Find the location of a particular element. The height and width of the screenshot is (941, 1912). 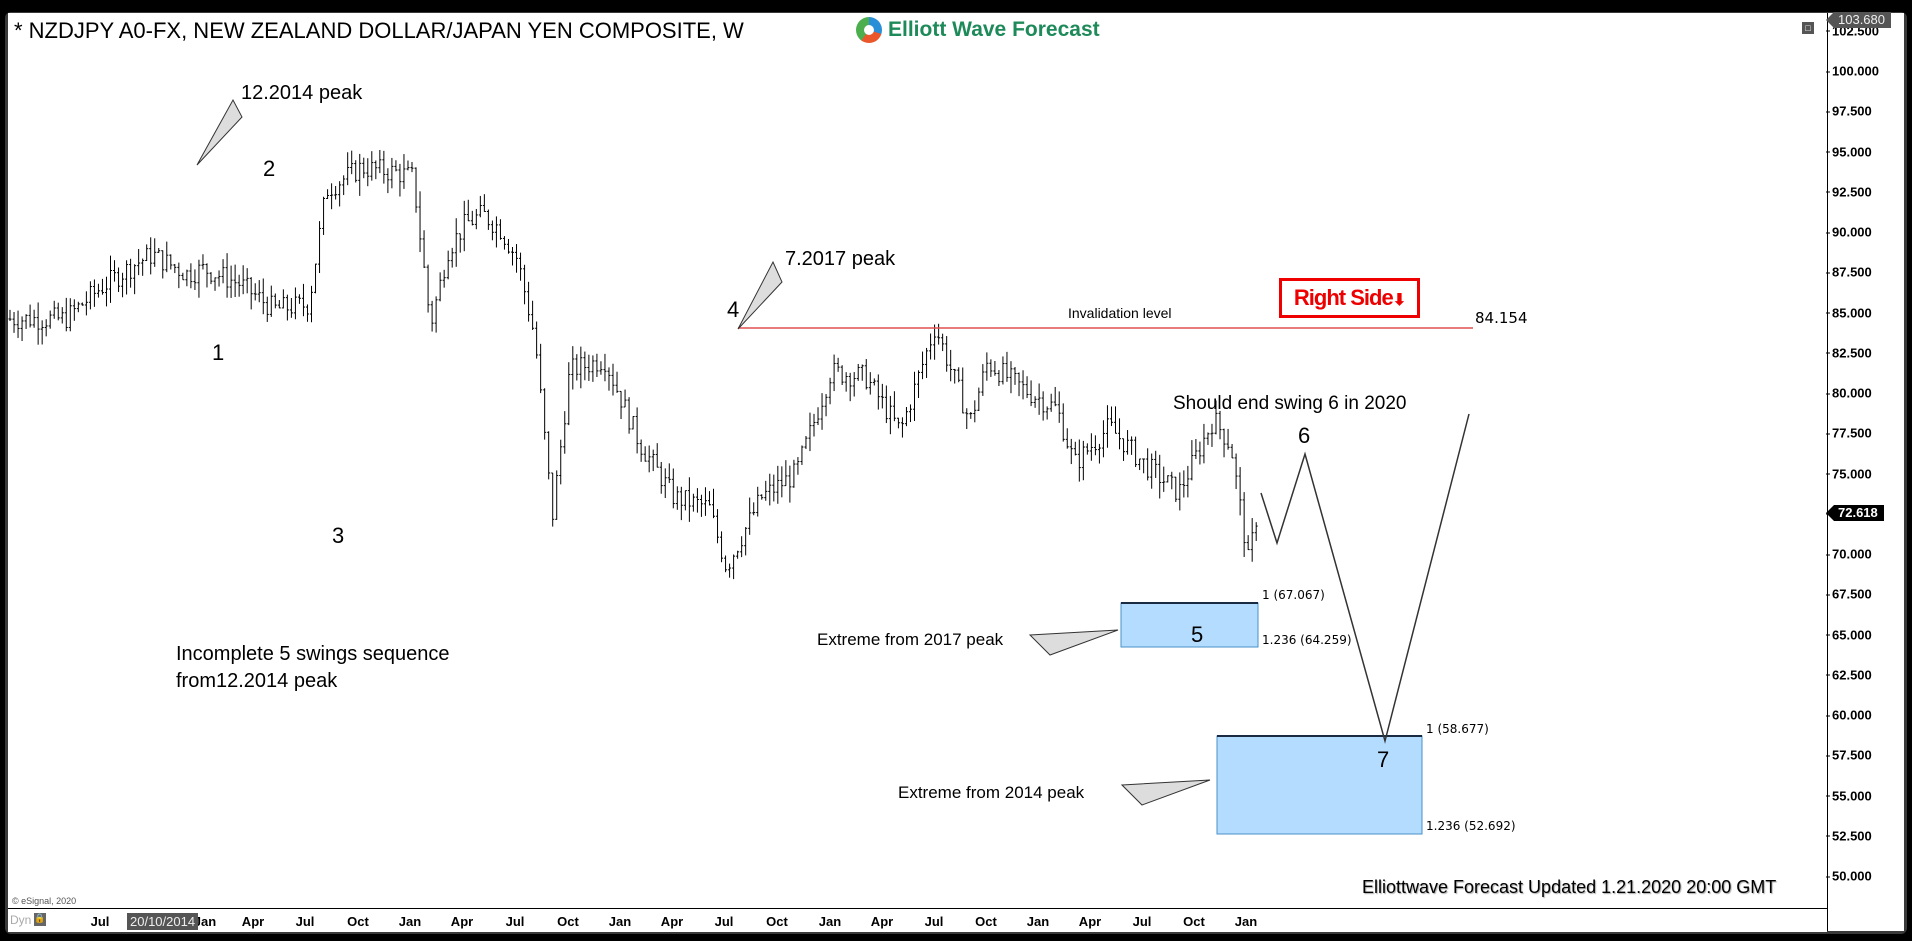

projection-path is located at coordinates (1365, 578).